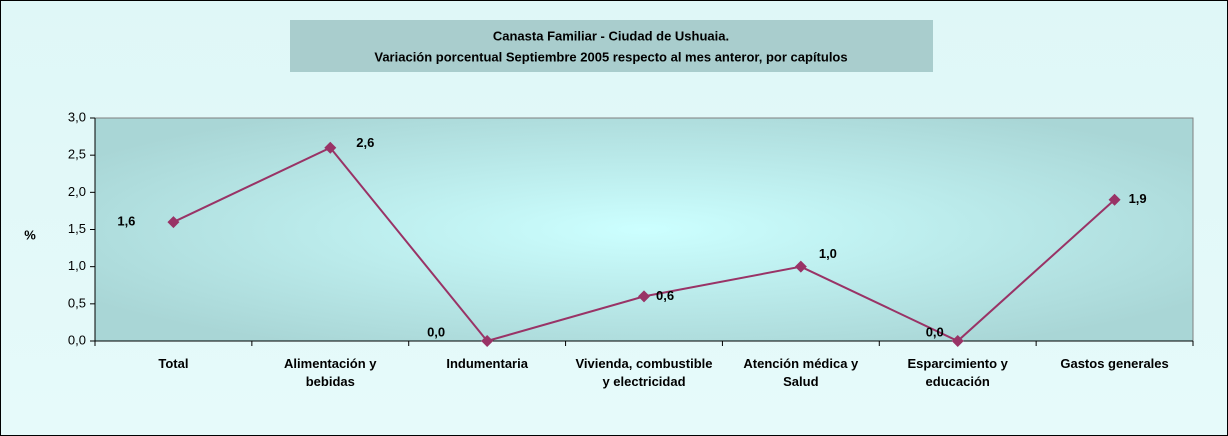 This screenshot has width=1228, height=436. Describe the element at coordinates (77, 116) in the screenshot. I see `y-tick-label: 3,0` at that location.